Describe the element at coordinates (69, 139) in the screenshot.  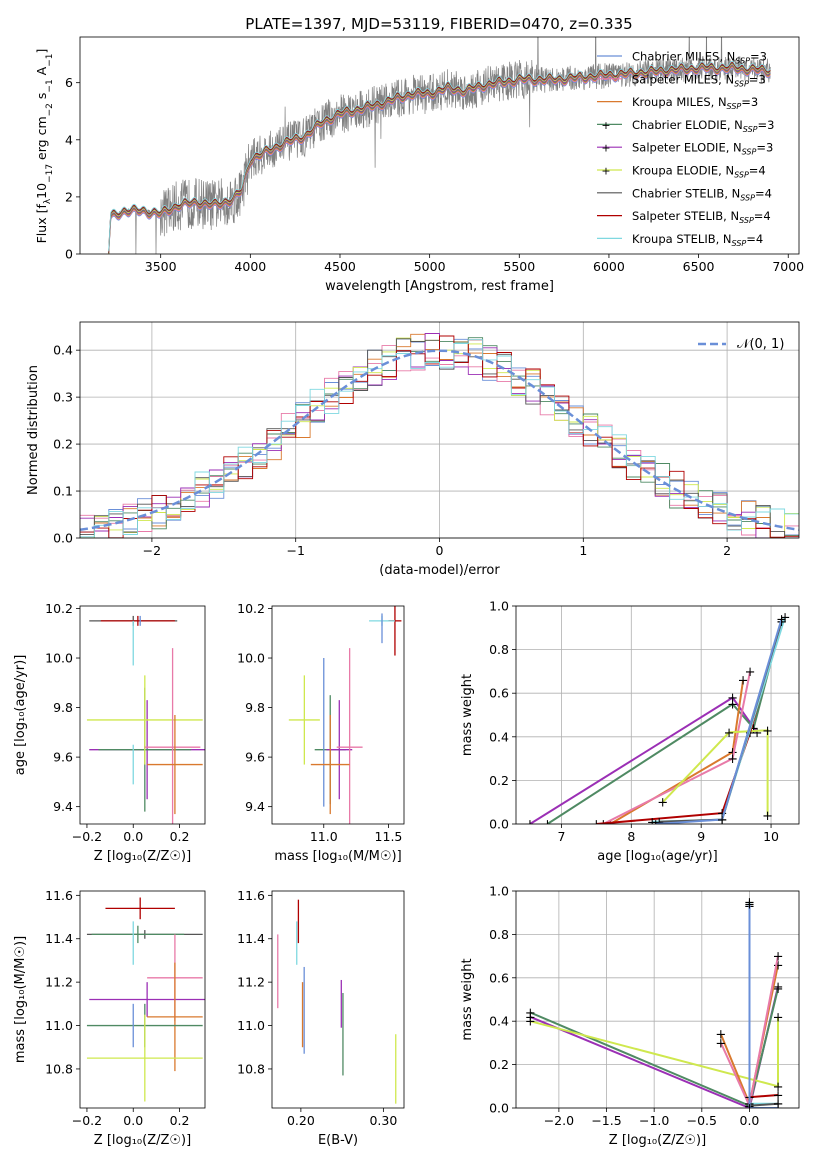
I see `y-tick-label: 4` at that location.